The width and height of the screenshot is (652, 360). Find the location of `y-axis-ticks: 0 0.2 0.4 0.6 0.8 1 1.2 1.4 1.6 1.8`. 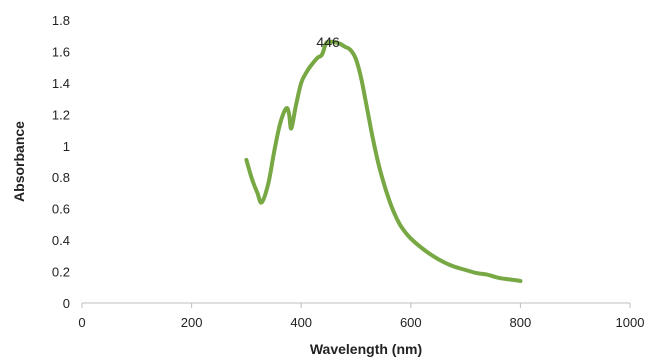

y-axis-ticks: 0 0.2 0.4 0.6 0.8 1 1.2 1.4 1.6 1.8 is located at coordinates (61, 162).